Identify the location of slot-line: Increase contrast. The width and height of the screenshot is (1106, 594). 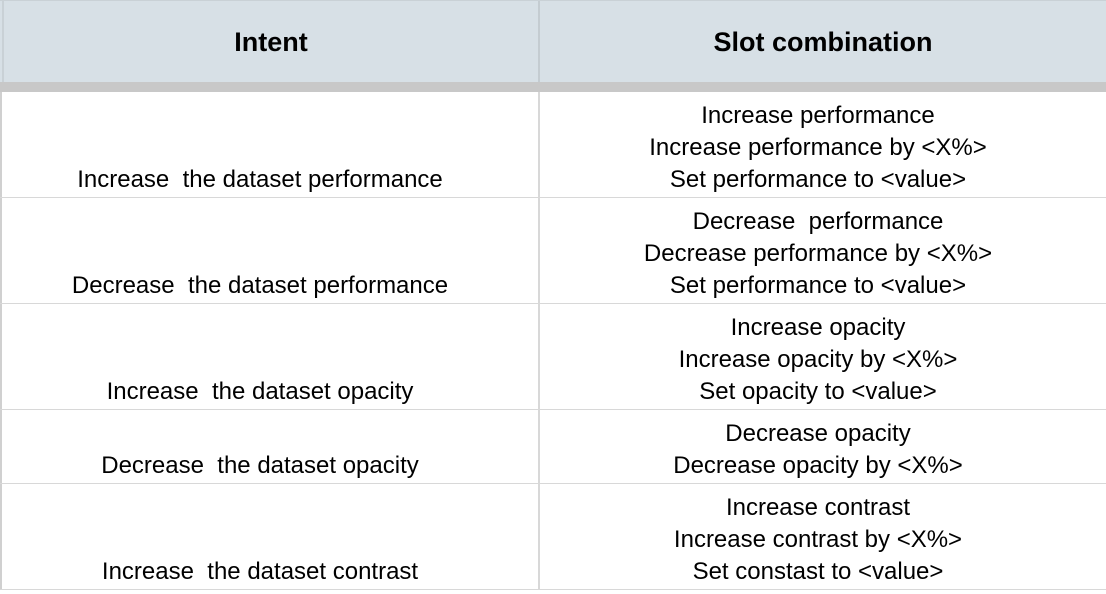
(818, 507).